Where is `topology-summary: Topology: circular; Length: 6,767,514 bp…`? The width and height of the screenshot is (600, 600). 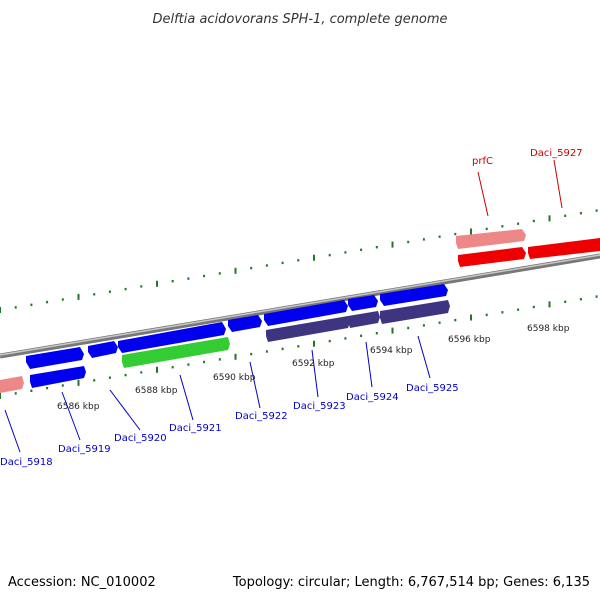 topology-summary: Topology: circular; Length: 6,767,514 bp… is located at coordinates (411, 582).